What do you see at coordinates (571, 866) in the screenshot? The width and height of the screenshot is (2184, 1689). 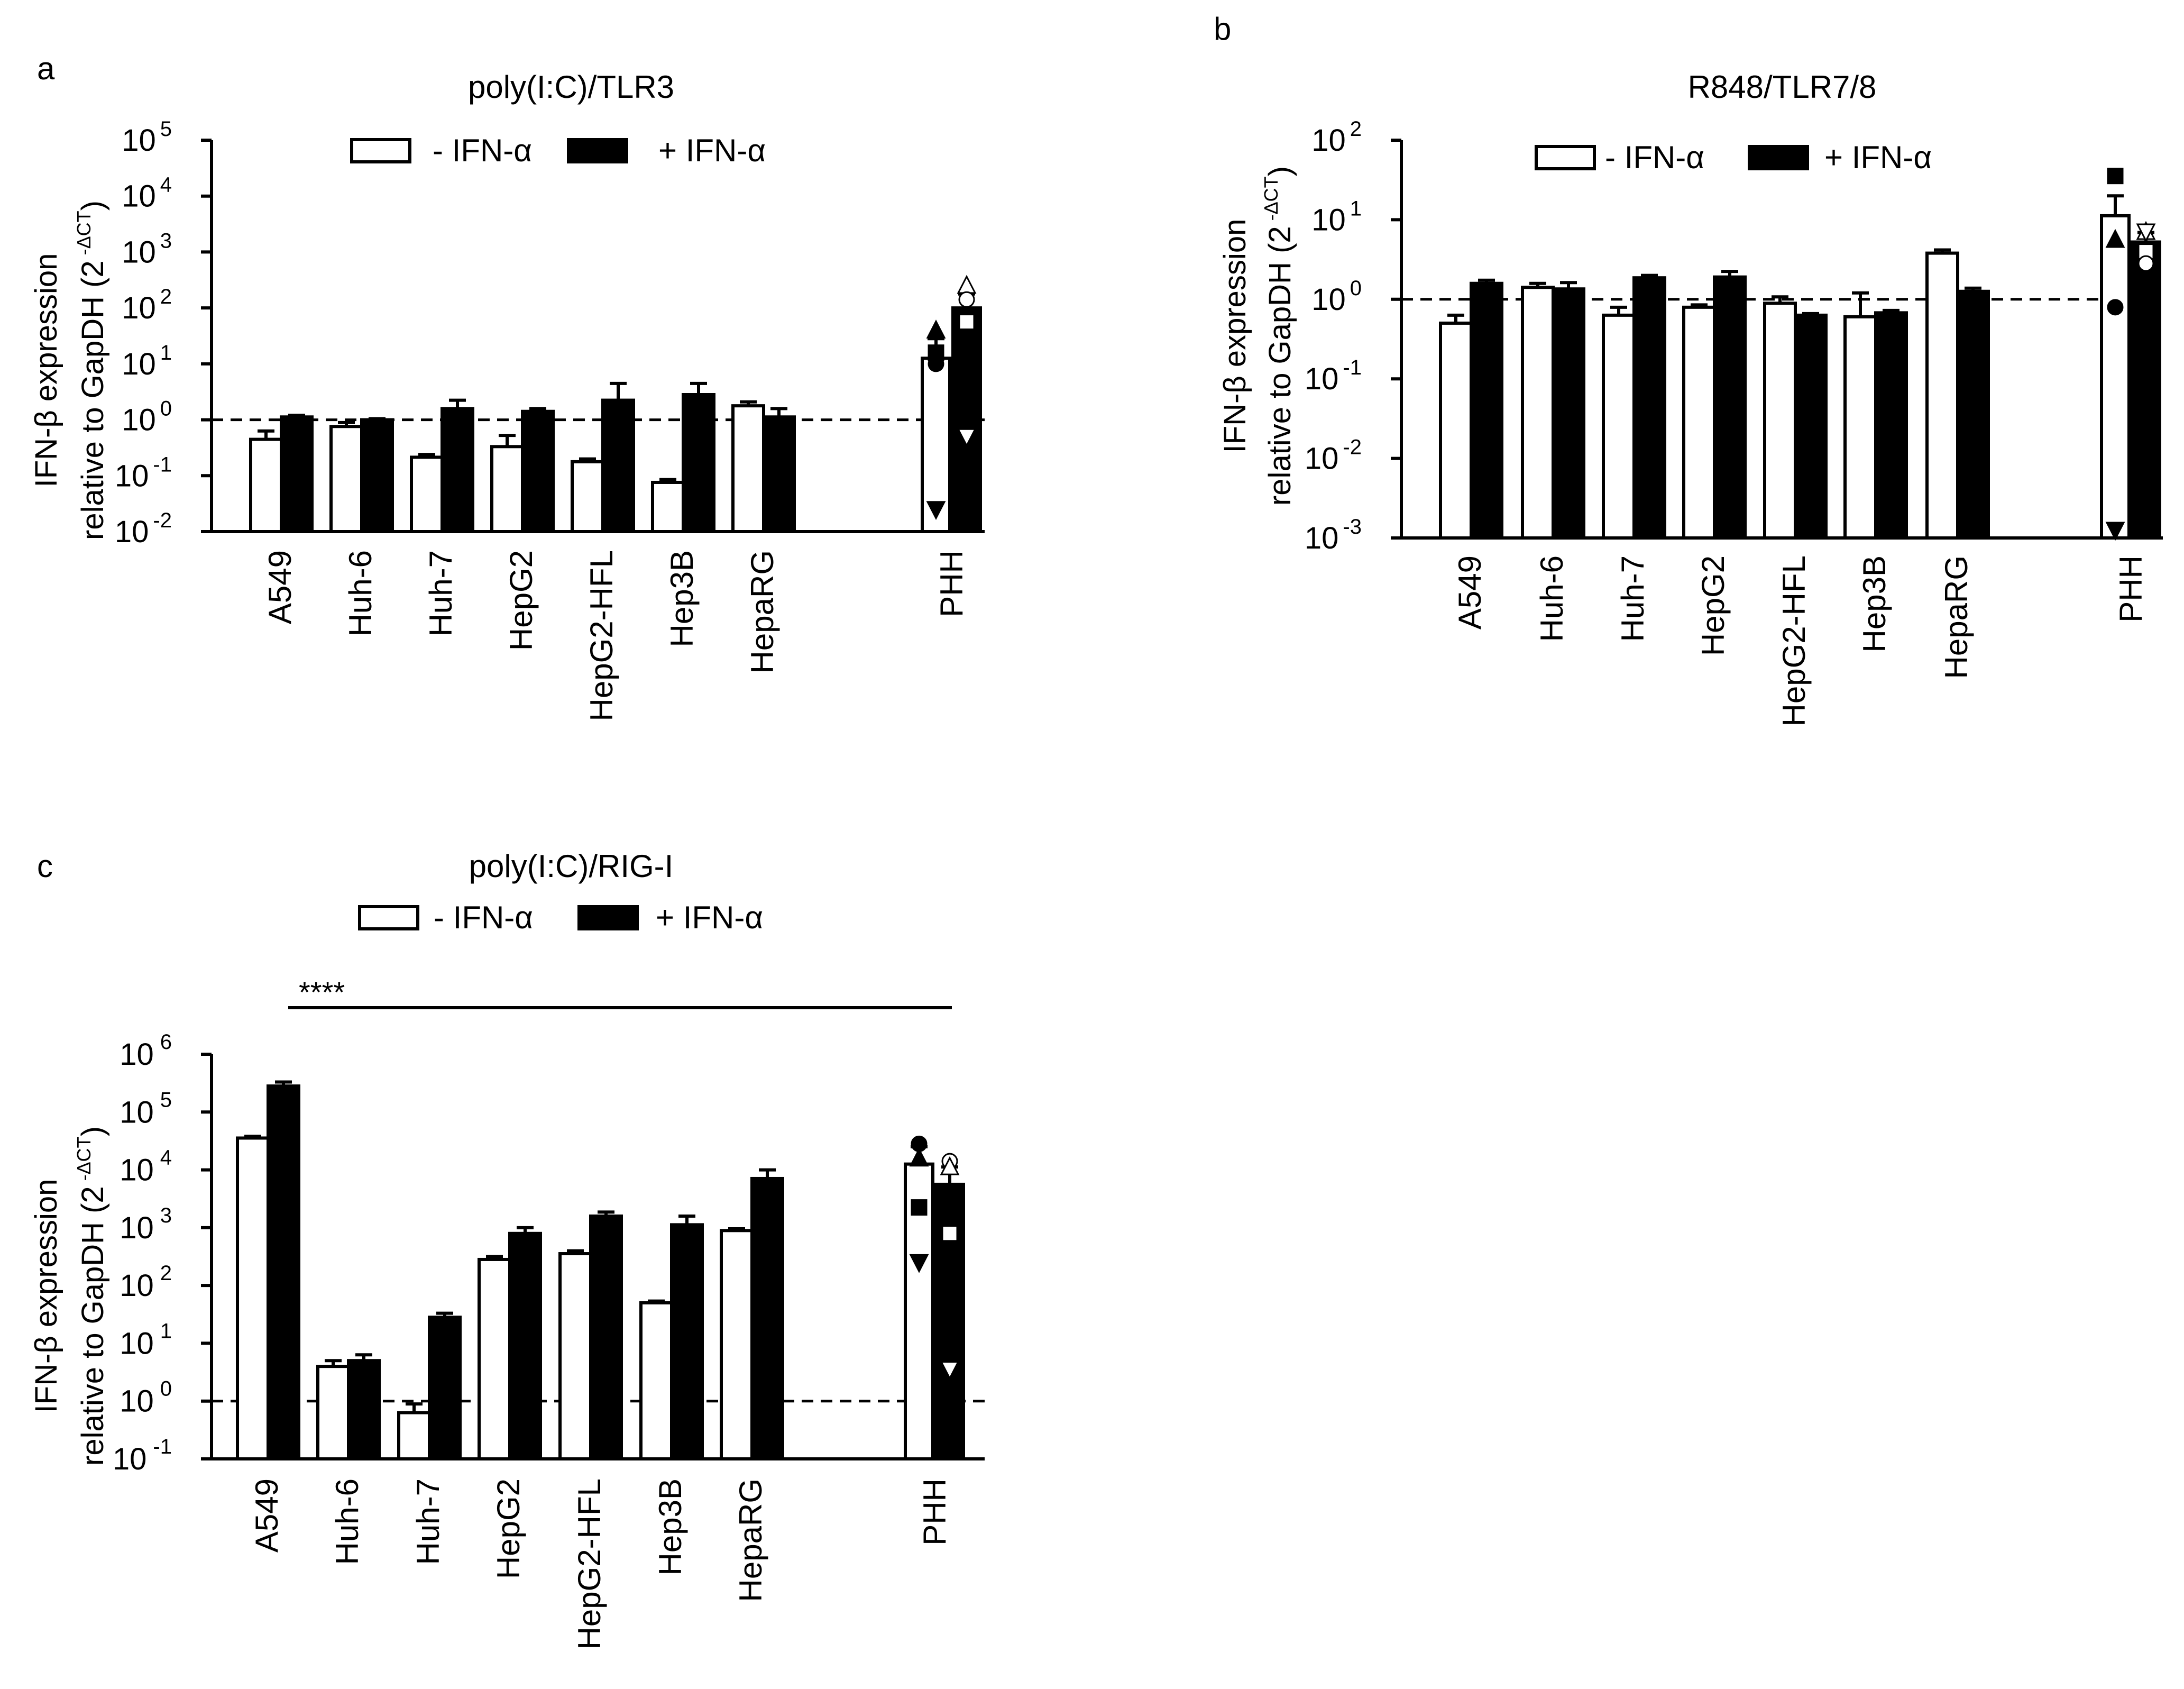 I see `chart-title: poly(I:C)/RIG-I` at bounding box center [571, 866].